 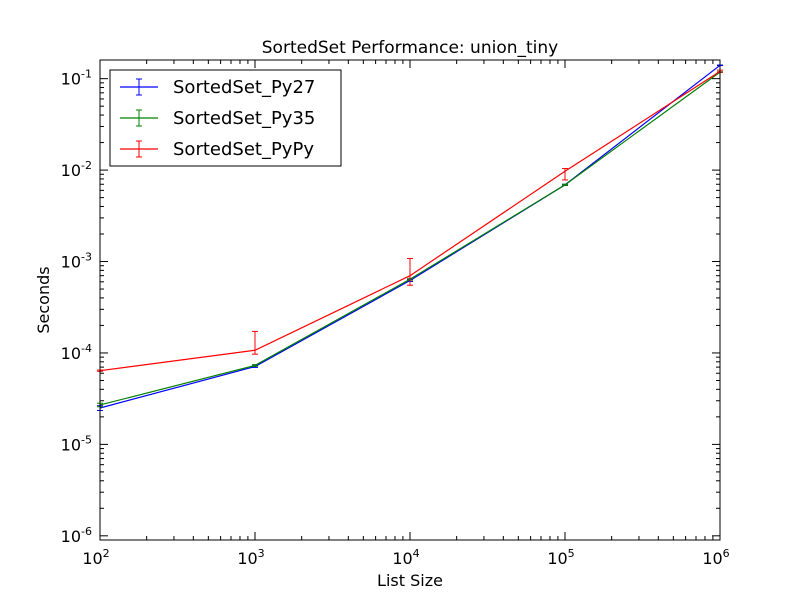 I want to click on x-tick-label: 10⁶, so click(x=715, y=557).